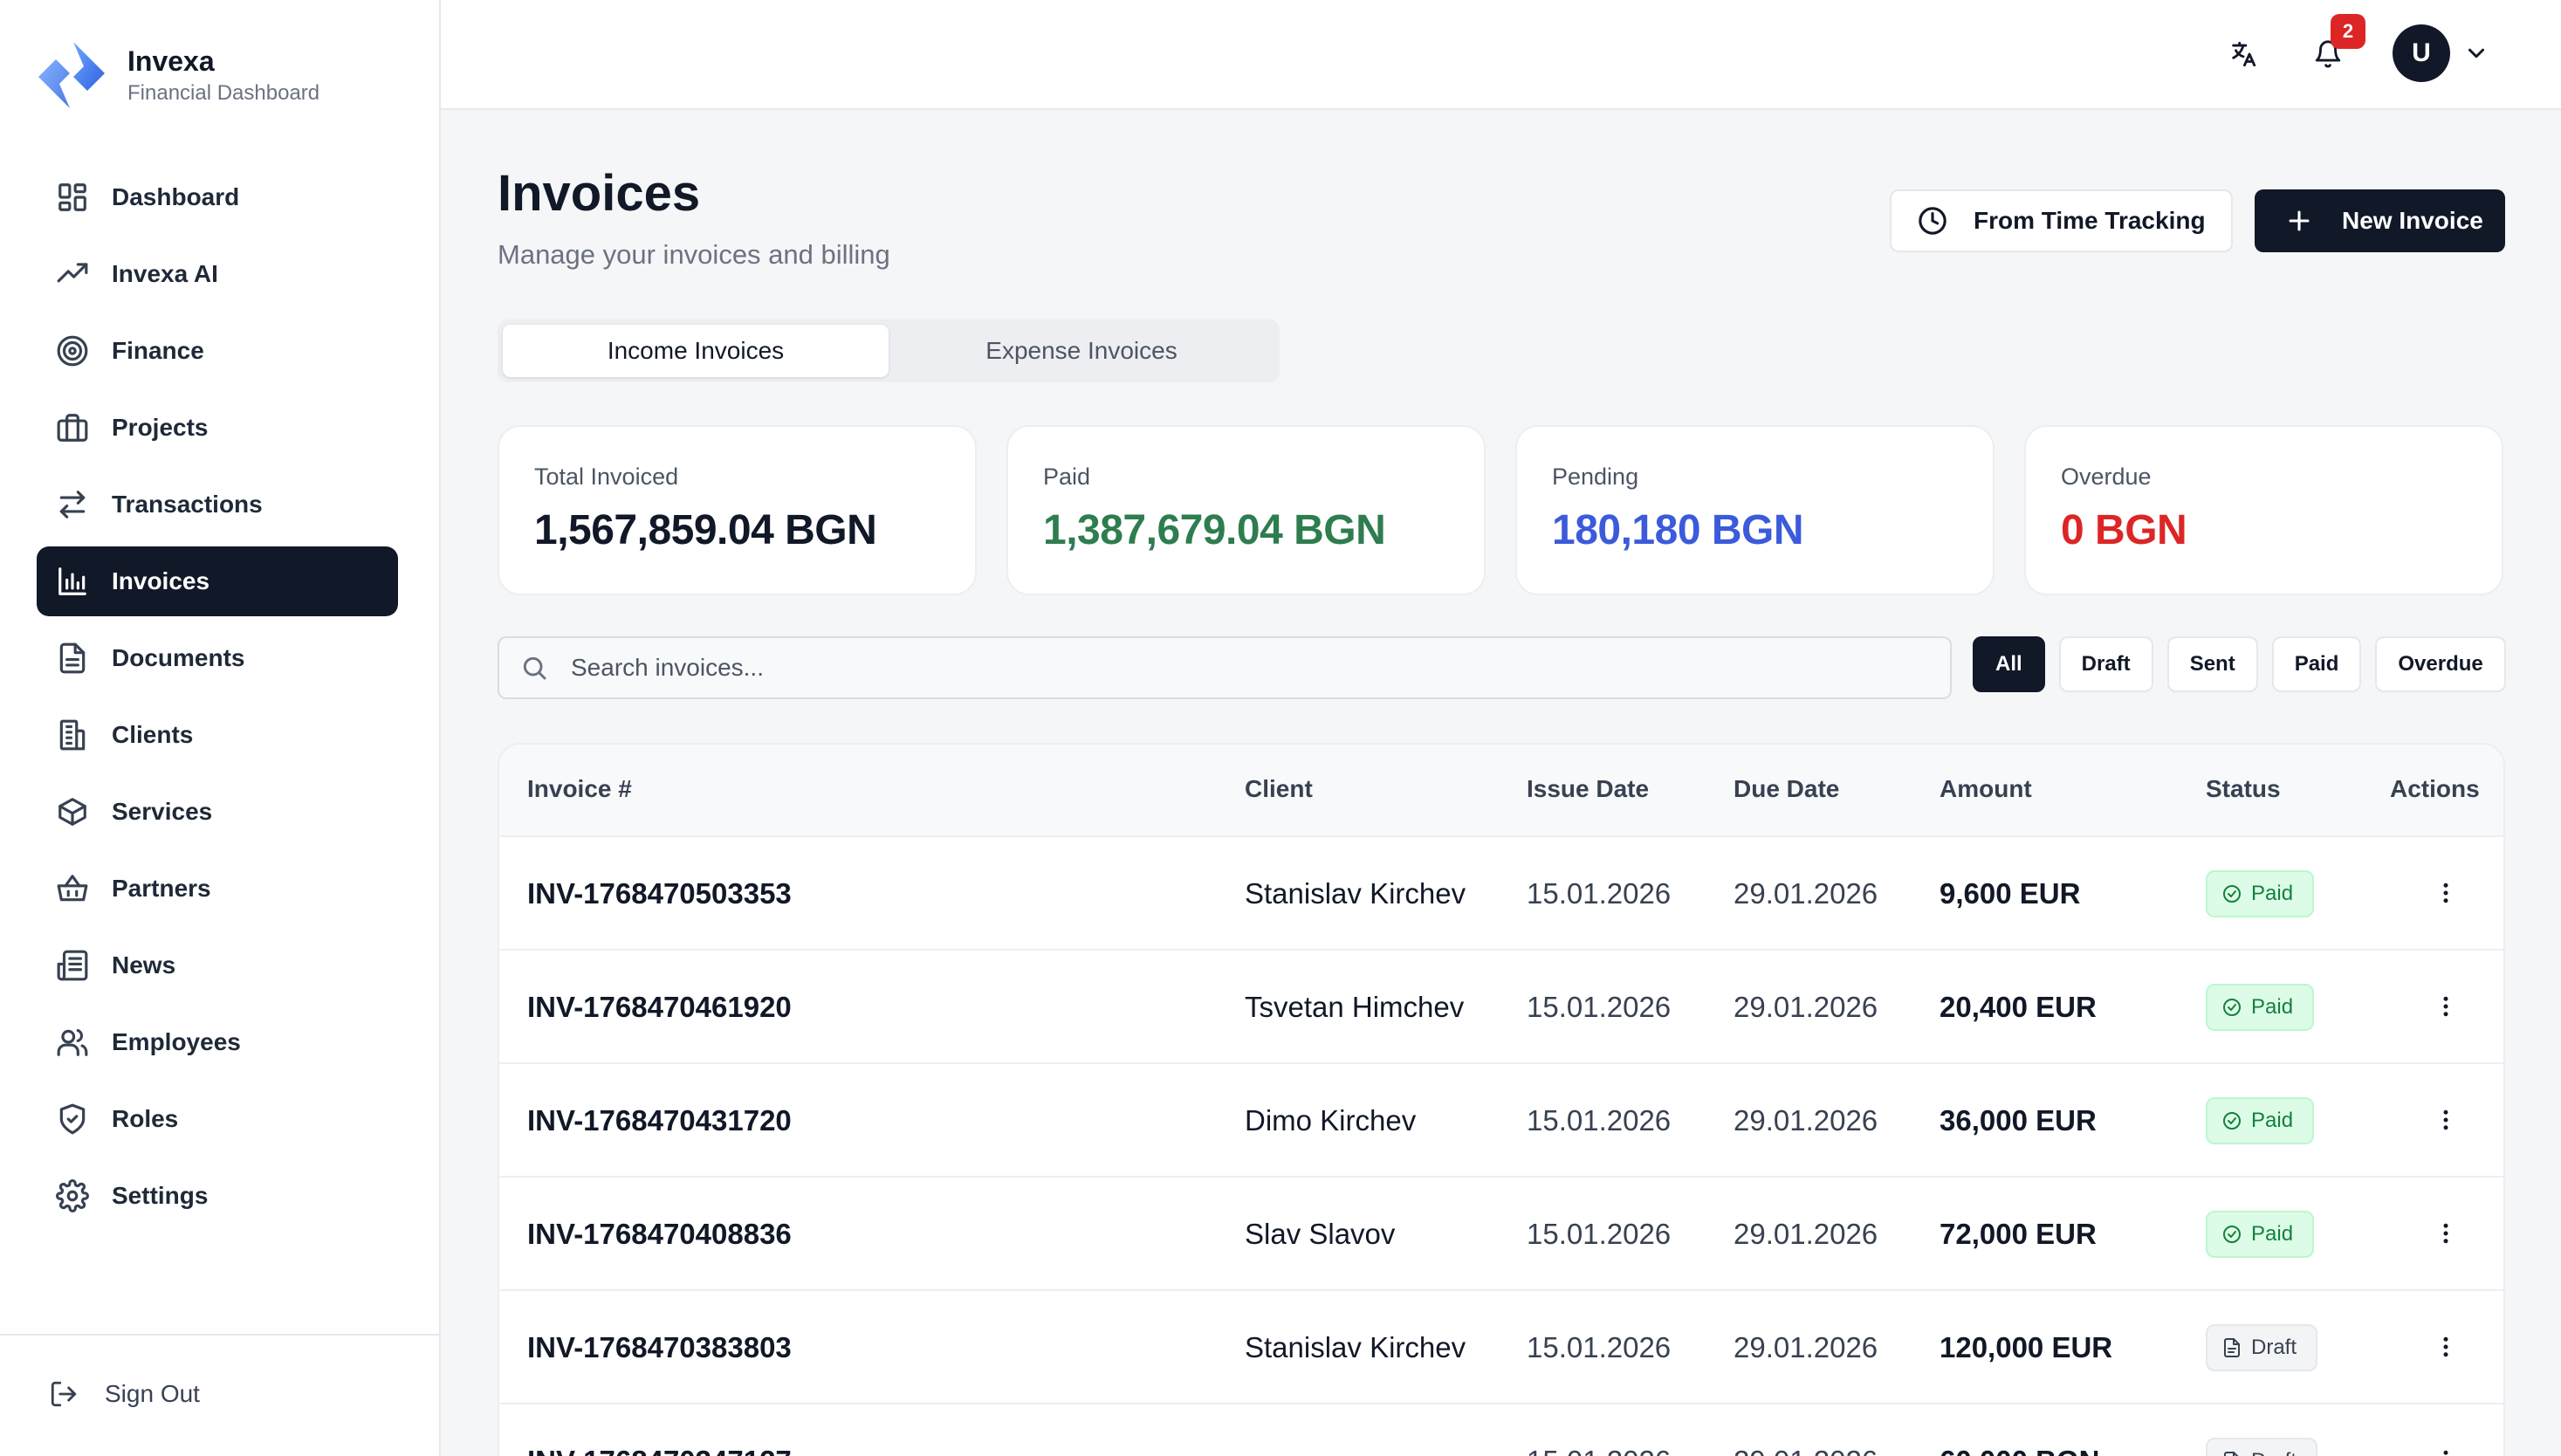 This screenshot has height=1456, width=2561. I want to click on invoice-number: INV-1768470431720, so click(659, 1120).